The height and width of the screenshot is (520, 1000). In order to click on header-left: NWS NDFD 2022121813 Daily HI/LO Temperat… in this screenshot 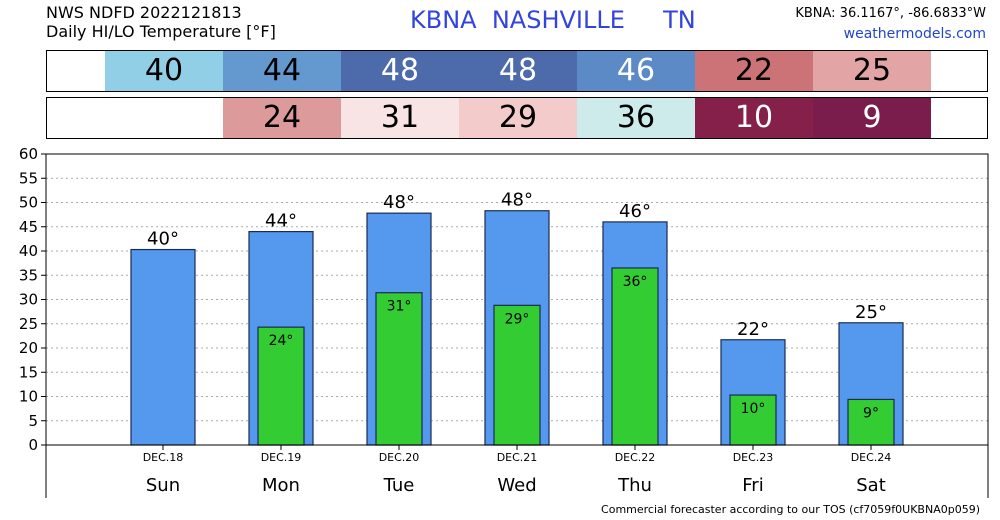, I will do `click(161, 22)`.